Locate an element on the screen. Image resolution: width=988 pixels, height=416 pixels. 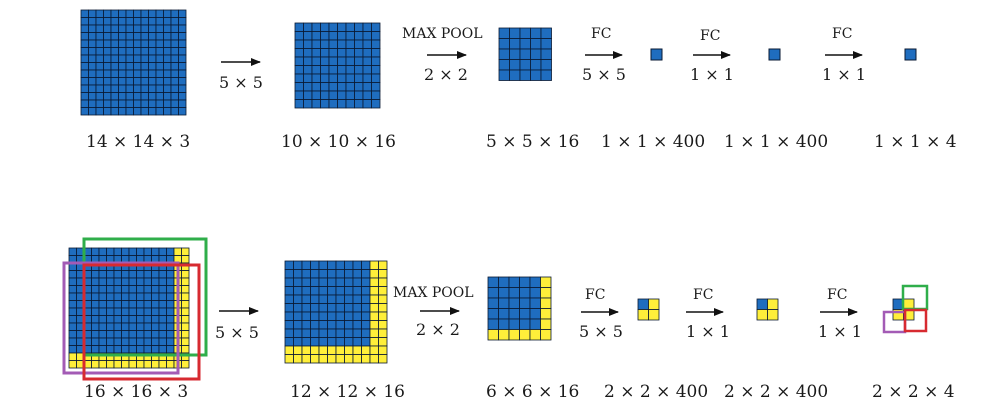
top-conv-volume is located at coordinates (337, 65).